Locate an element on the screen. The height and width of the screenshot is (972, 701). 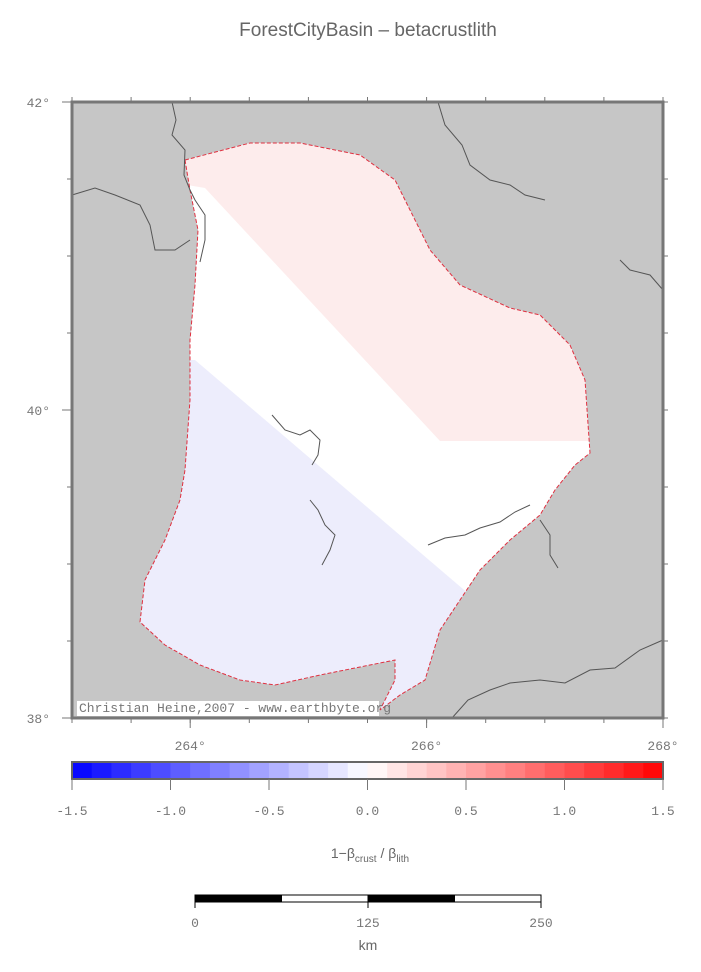
credit-box is located at coordinates (228, 708).